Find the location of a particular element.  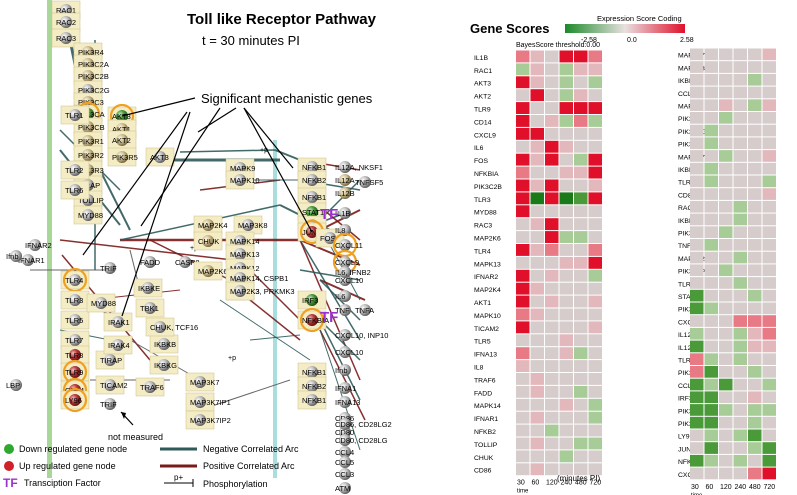

node-akt2: AKT2 is located at coordinates (122, 140).